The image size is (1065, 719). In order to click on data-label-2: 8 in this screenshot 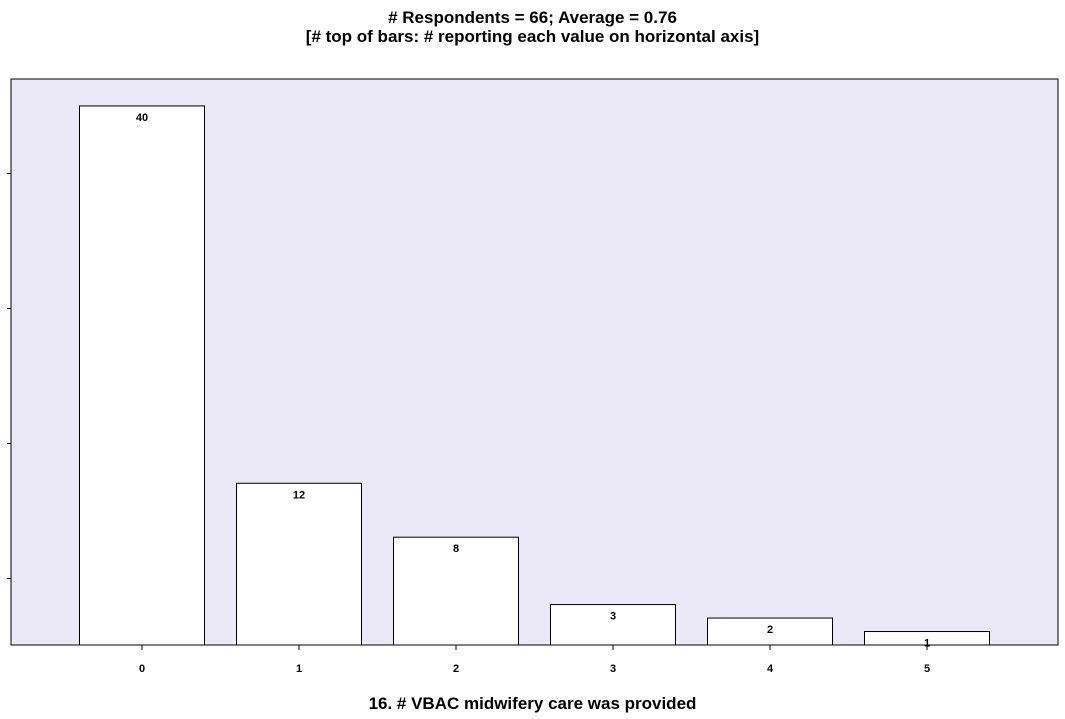, I will do `click(456, 549)`.